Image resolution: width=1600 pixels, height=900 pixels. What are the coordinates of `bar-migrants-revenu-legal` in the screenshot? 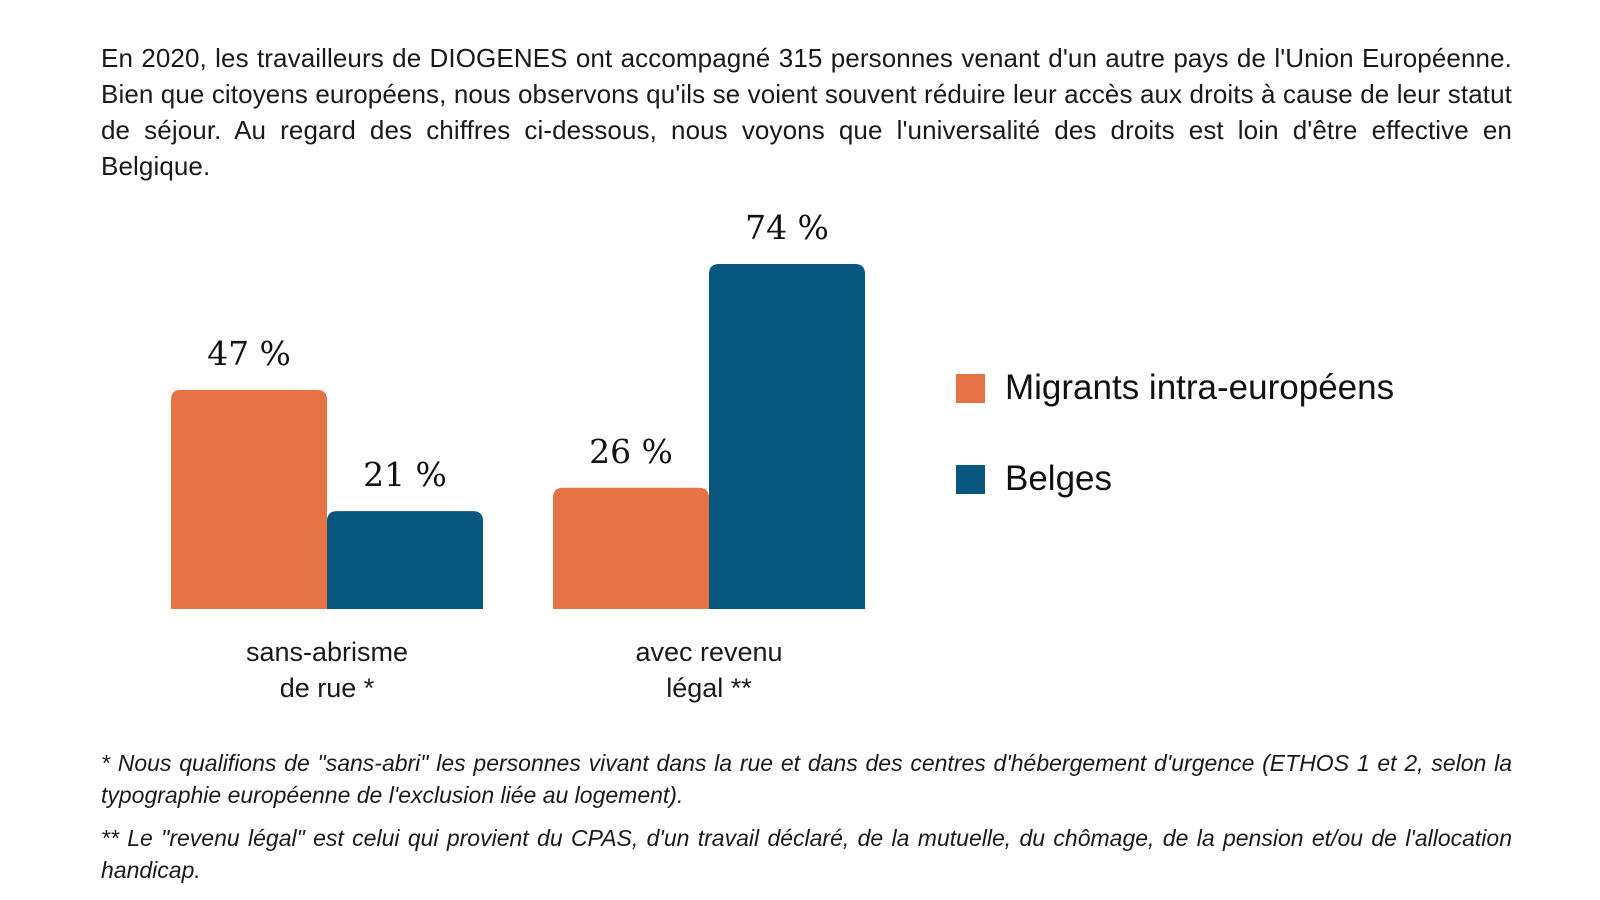 It's located at (631, 548).